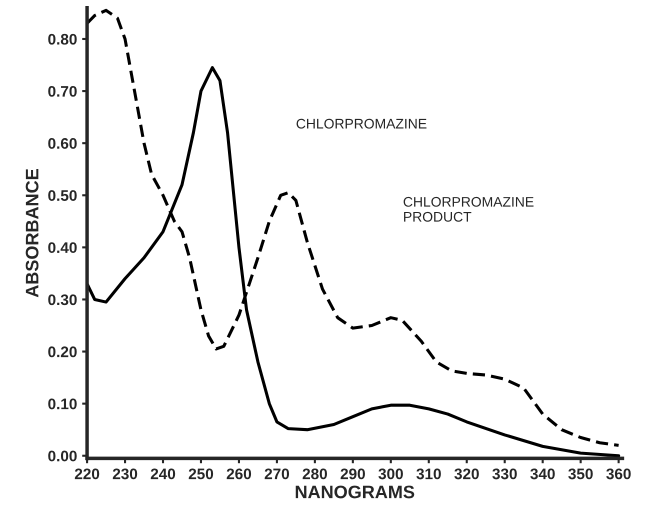 Image resolution: width=645 pixels, height=515 pixels. Describe the element at coordinates (62, 91) in the screenshot. I see `y-tick-label: 0.70` at that location.